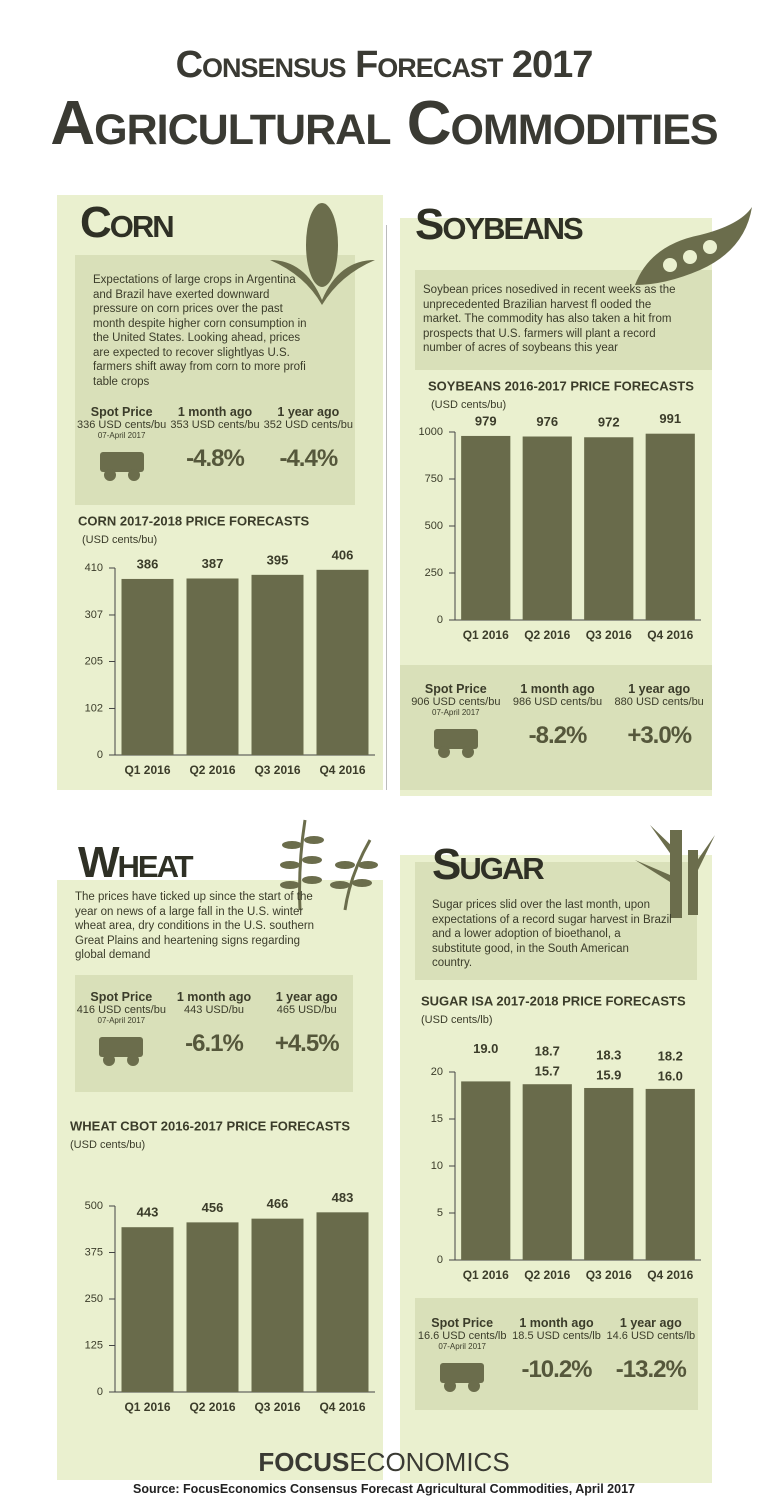 The height and width of the screenshot is (1510, 768). Describe the element at coordinates (94, 1345) in the screenshot. I see `y-tick-label: 125` at that location.